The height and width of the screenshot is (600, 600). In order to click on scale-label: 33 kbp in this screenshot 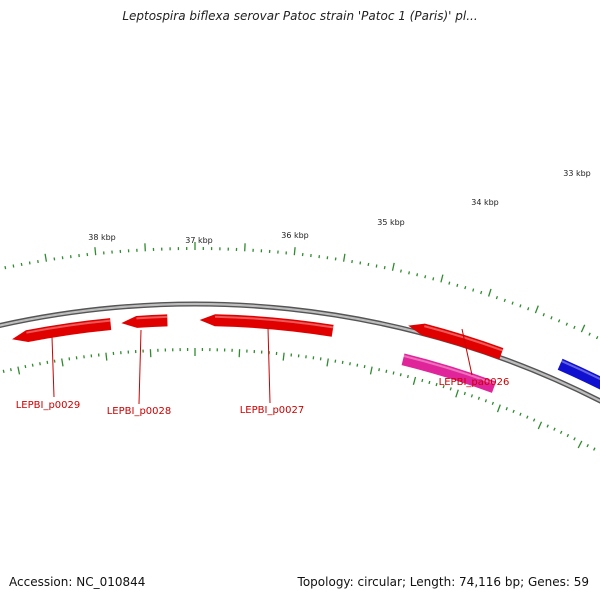, I will do `click(577, 173)`.